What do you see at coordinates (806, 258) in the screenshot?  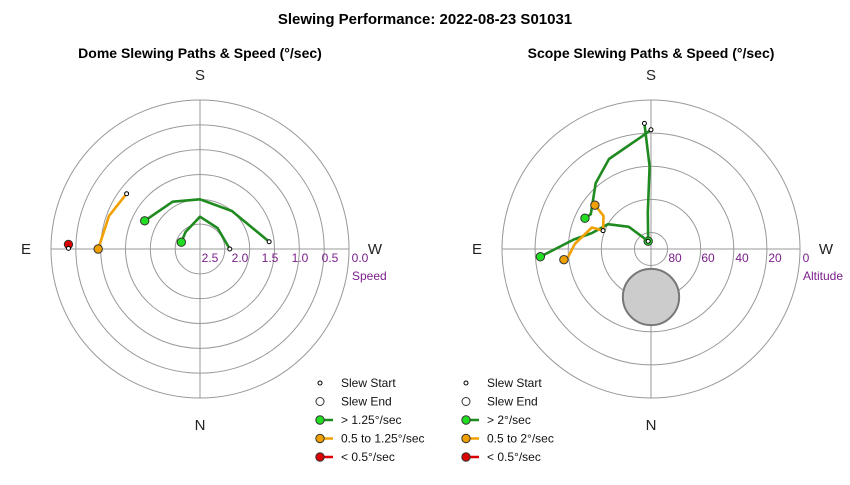 I see `radial-tick-label: 0` at bounding box center [806, 258].